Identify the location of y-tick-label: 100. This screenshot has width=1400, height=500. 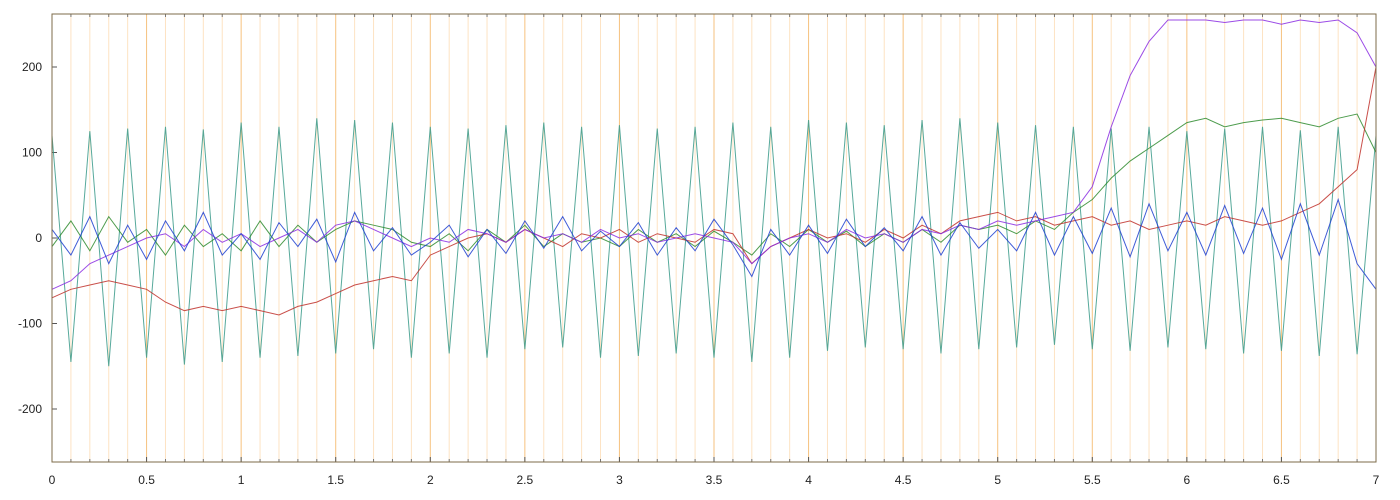
(32, 153).